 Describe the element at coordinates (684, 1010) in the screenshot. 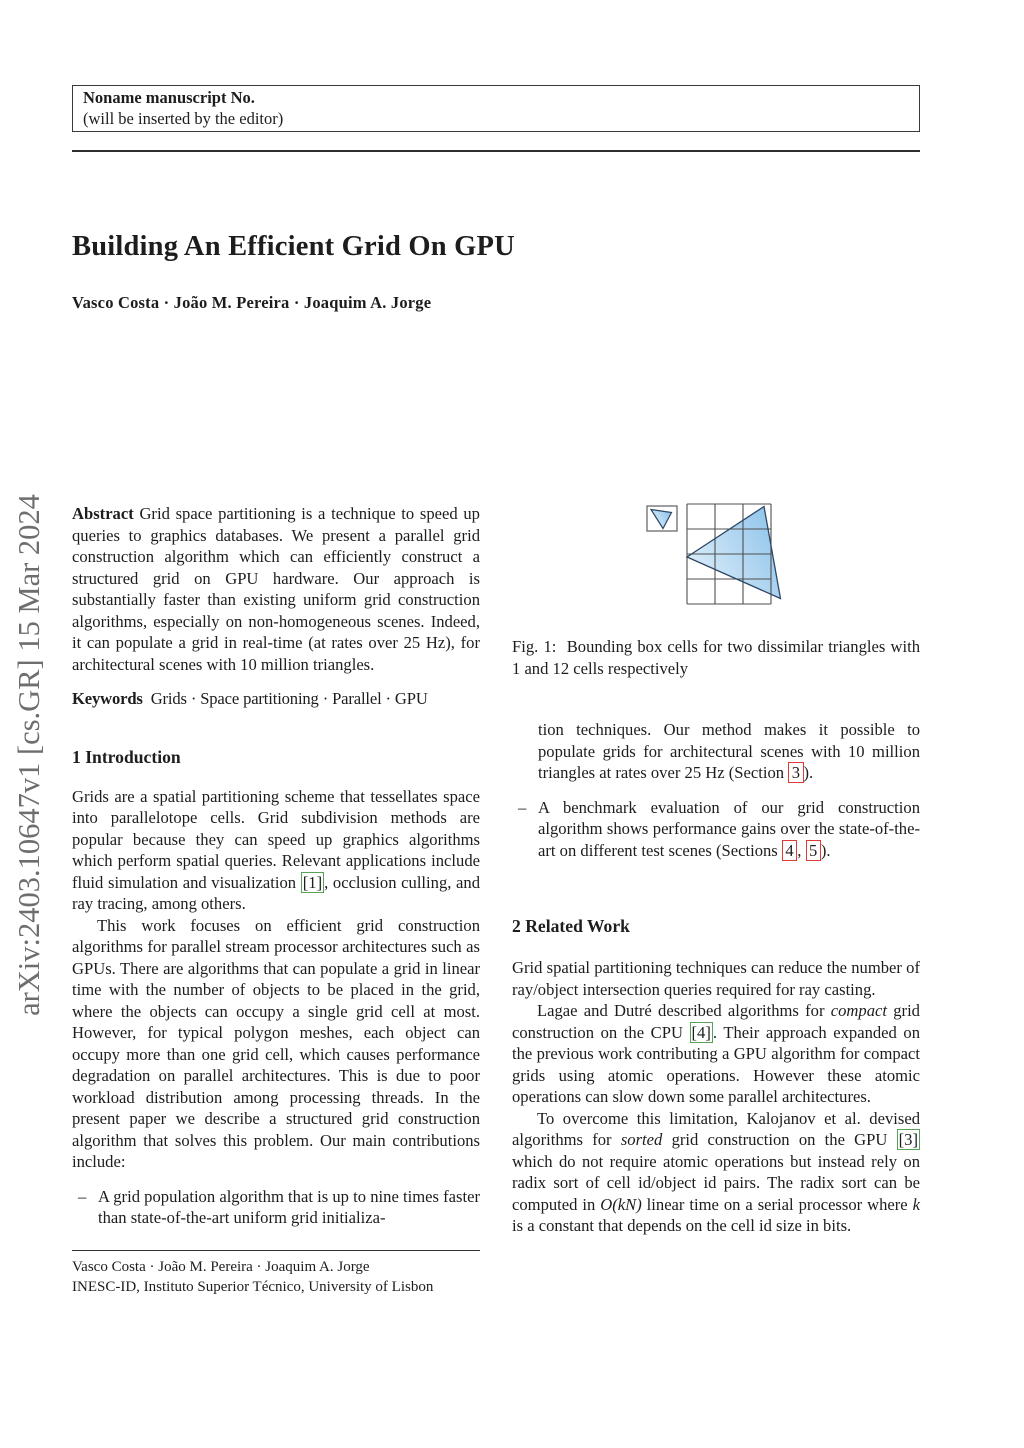

I see `related-p2-text: Lagae and Dutré described algorithms for` at that location.